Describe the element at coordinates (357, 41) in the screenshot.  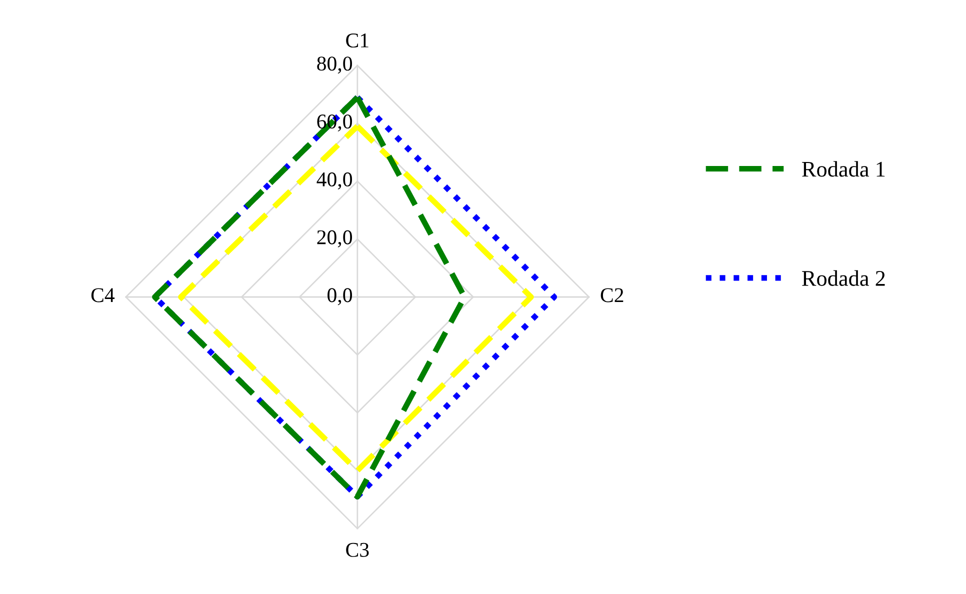
I see `spoke-label: C1` at that location.